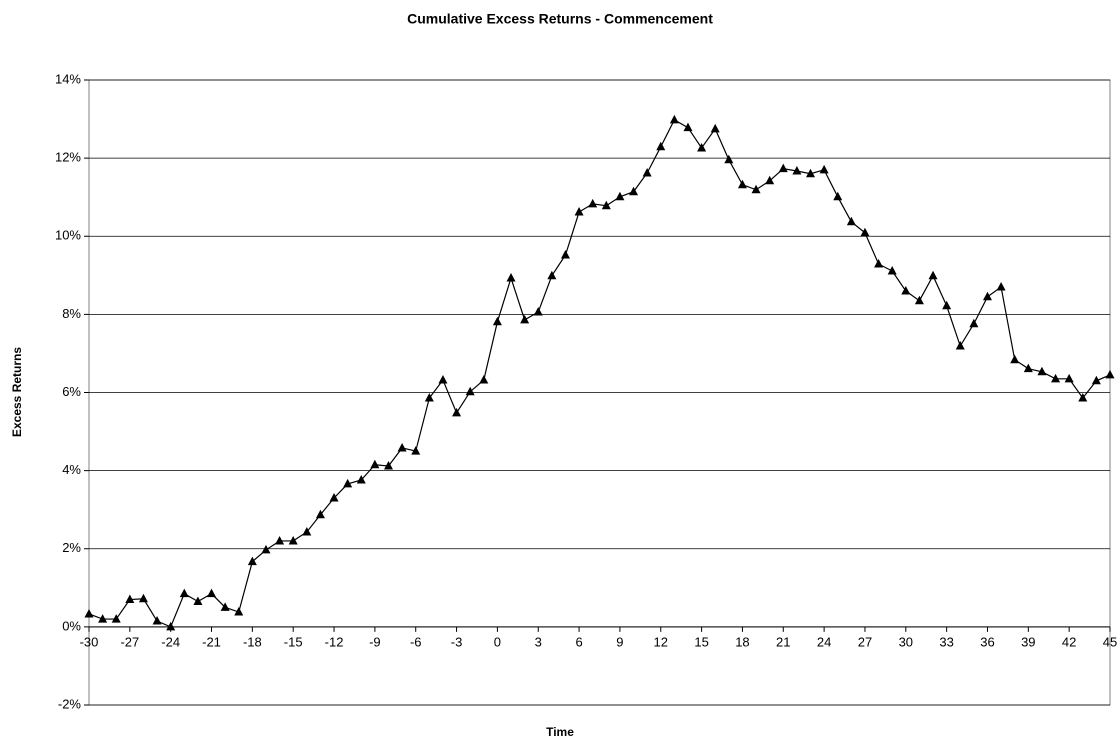 This screenshot has width=1119, height=749. Describe the element at coordinates (457, 641) in the screenshot. I see `x-tick-label: -3` at that location.